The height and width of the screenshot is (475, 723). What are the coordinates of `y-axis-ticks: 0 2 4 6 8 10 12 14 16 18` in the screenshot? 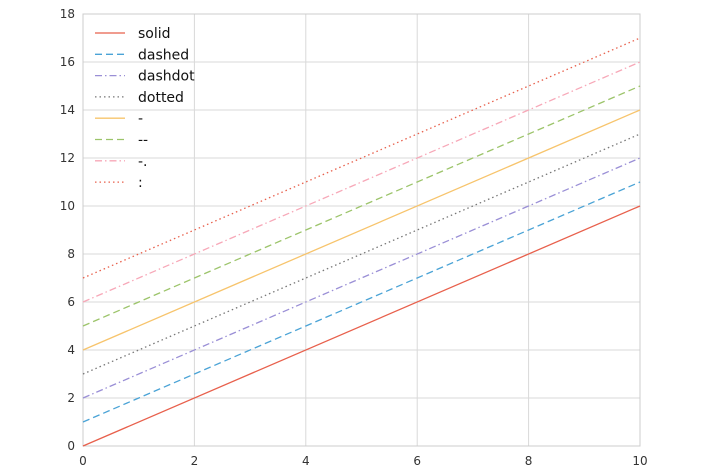 It's located at (67, 230).